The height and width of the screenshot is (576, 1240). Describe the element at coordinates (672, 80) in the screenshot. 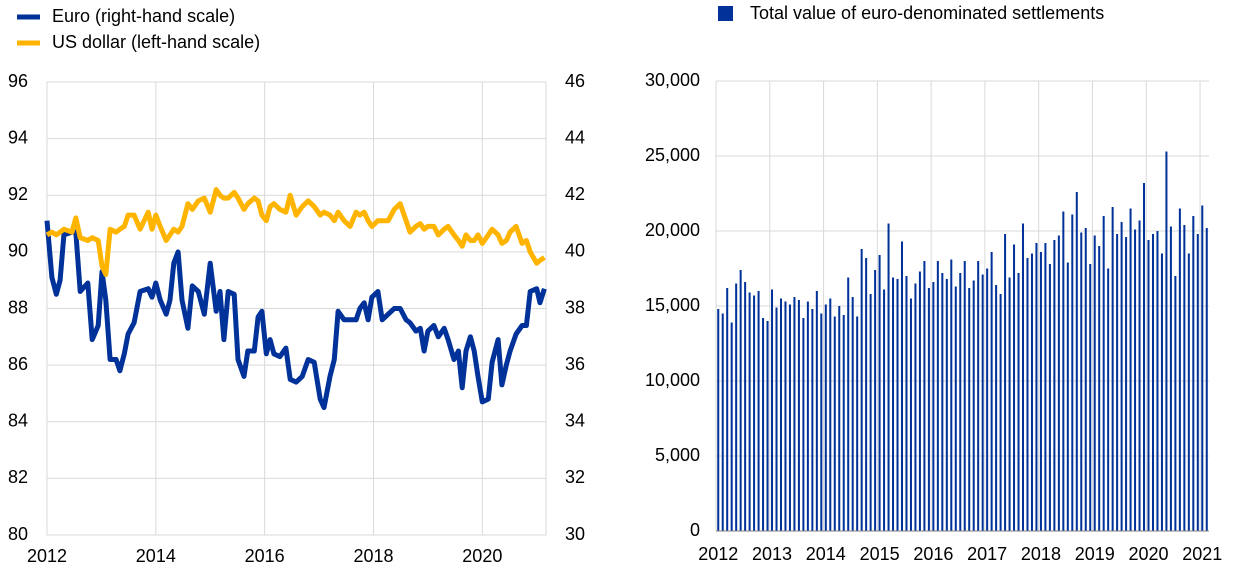

I see `y-tick-label: 30,000` at that location.